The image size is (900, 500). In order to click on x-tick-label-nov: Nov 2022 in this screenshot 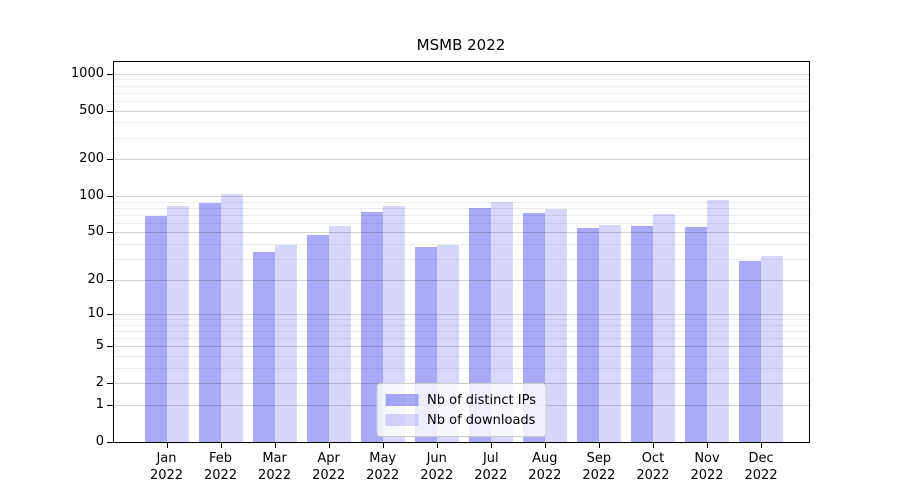, I will do `click(706, 467)`.